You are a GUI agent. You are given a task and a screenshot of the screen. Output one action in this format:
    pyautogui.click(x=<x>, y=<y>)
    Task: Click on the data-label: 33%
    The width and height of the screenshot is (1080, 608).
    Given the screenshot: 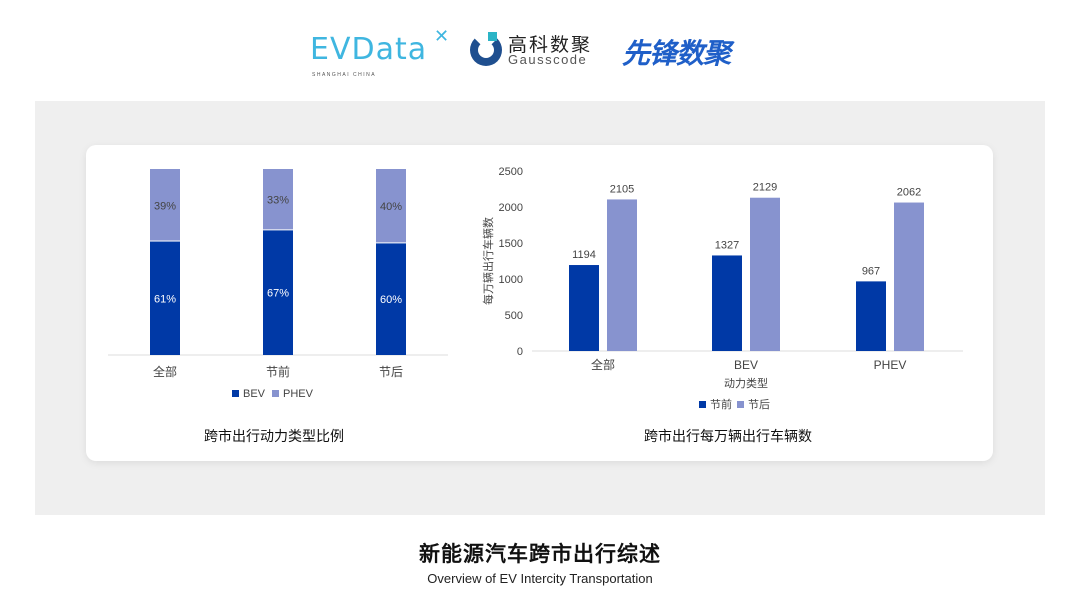 What is the action you would take?
    pyautogui.click(x=278, y=201)
    